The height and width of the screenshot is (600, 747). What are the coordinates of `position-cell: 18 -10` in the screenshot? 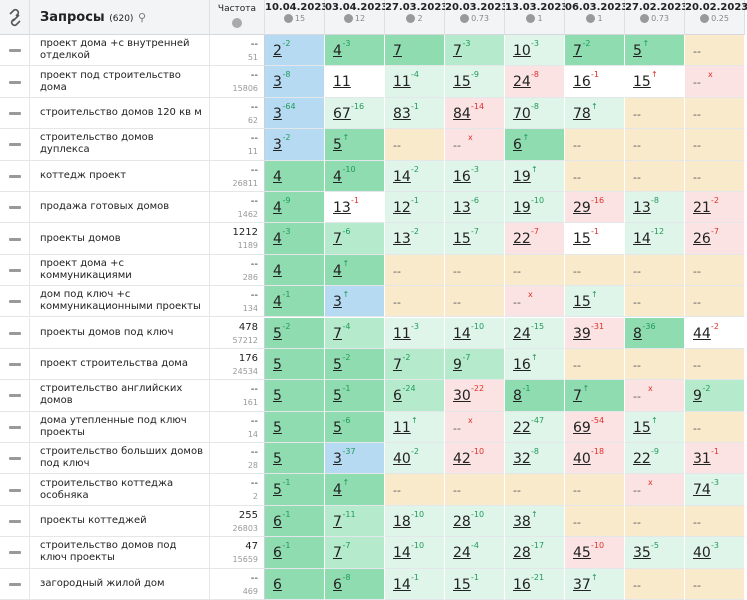 It's located at (415, 521).